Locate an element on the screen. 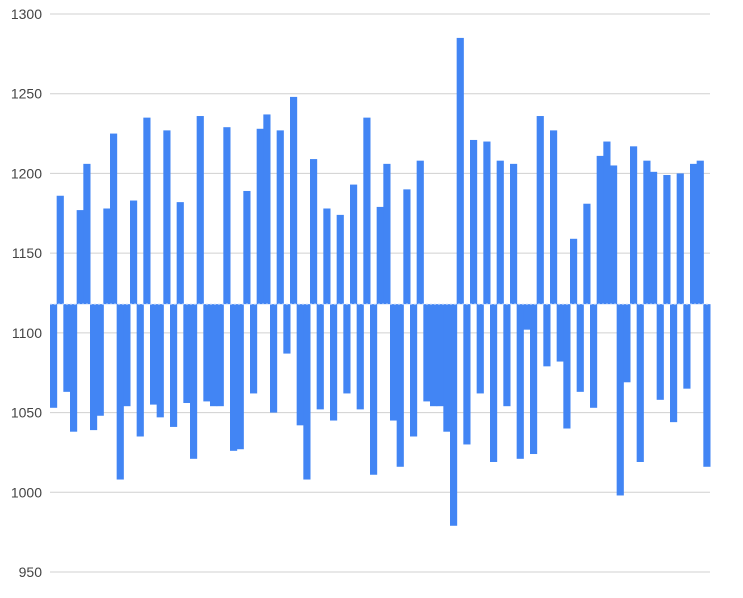 This screenshot has height=598, width=743. y-tick-label: 1200 is located at coordinates (26, 173).